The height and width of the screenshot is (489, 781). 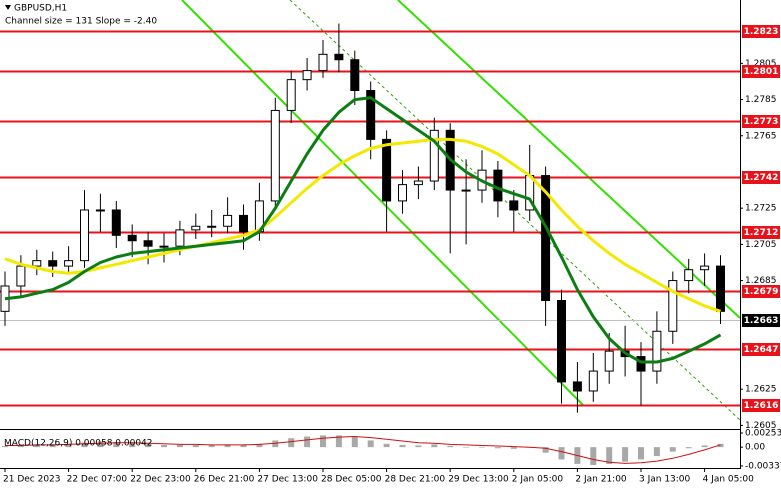 I want to click on x-tick-label: 2 Jan 21:00, so click(x=601, y=480).